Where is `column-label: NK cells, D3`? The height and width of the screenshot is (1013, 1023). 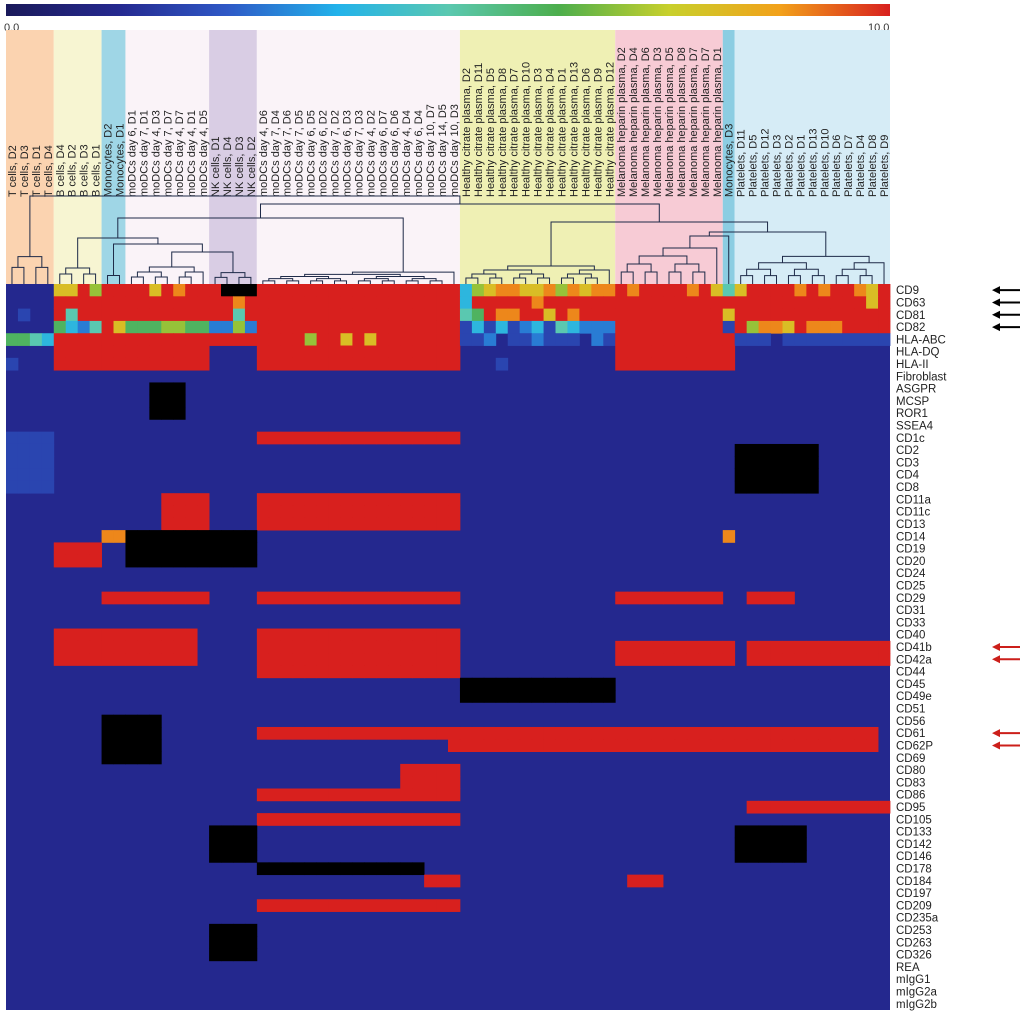 column-label: NK cells, D3 is located at coordinates (240, 166).